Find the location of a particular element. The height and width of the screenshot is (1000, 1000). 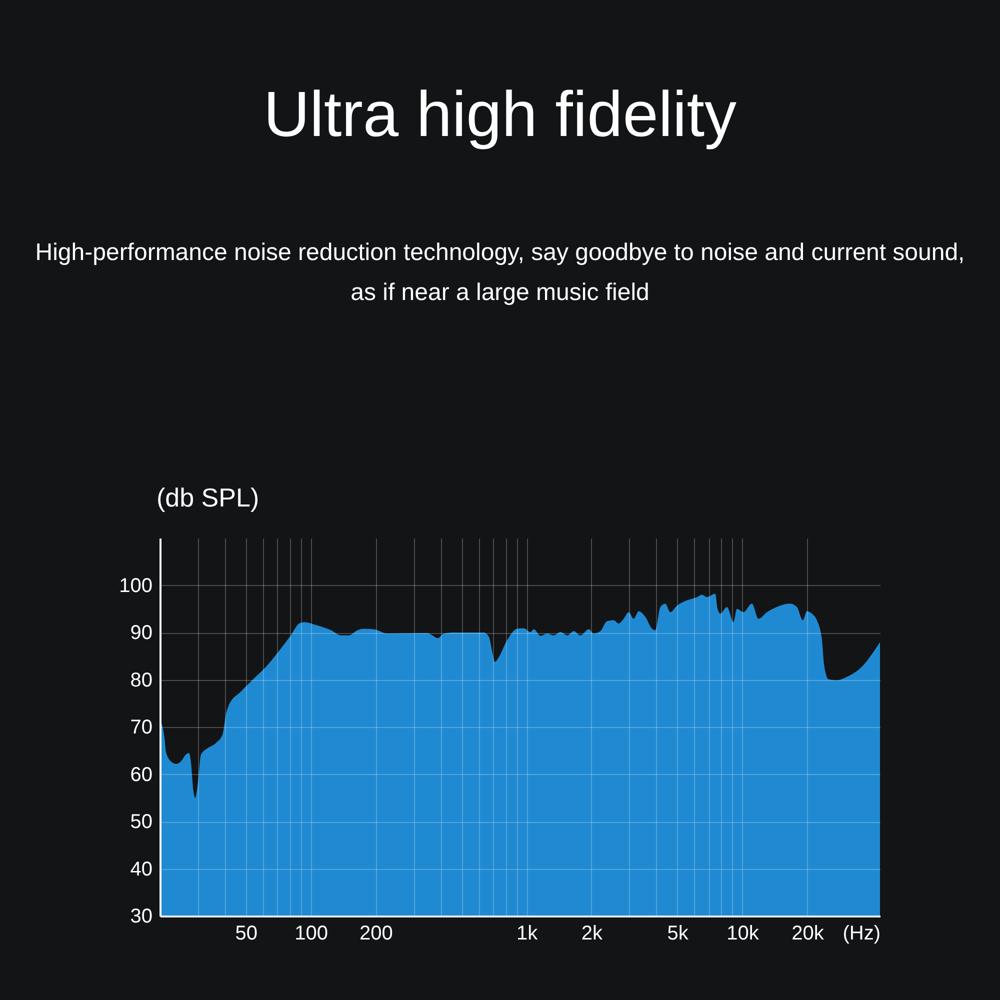

x-tick-label: 2k is located at coordinates (592, 933).